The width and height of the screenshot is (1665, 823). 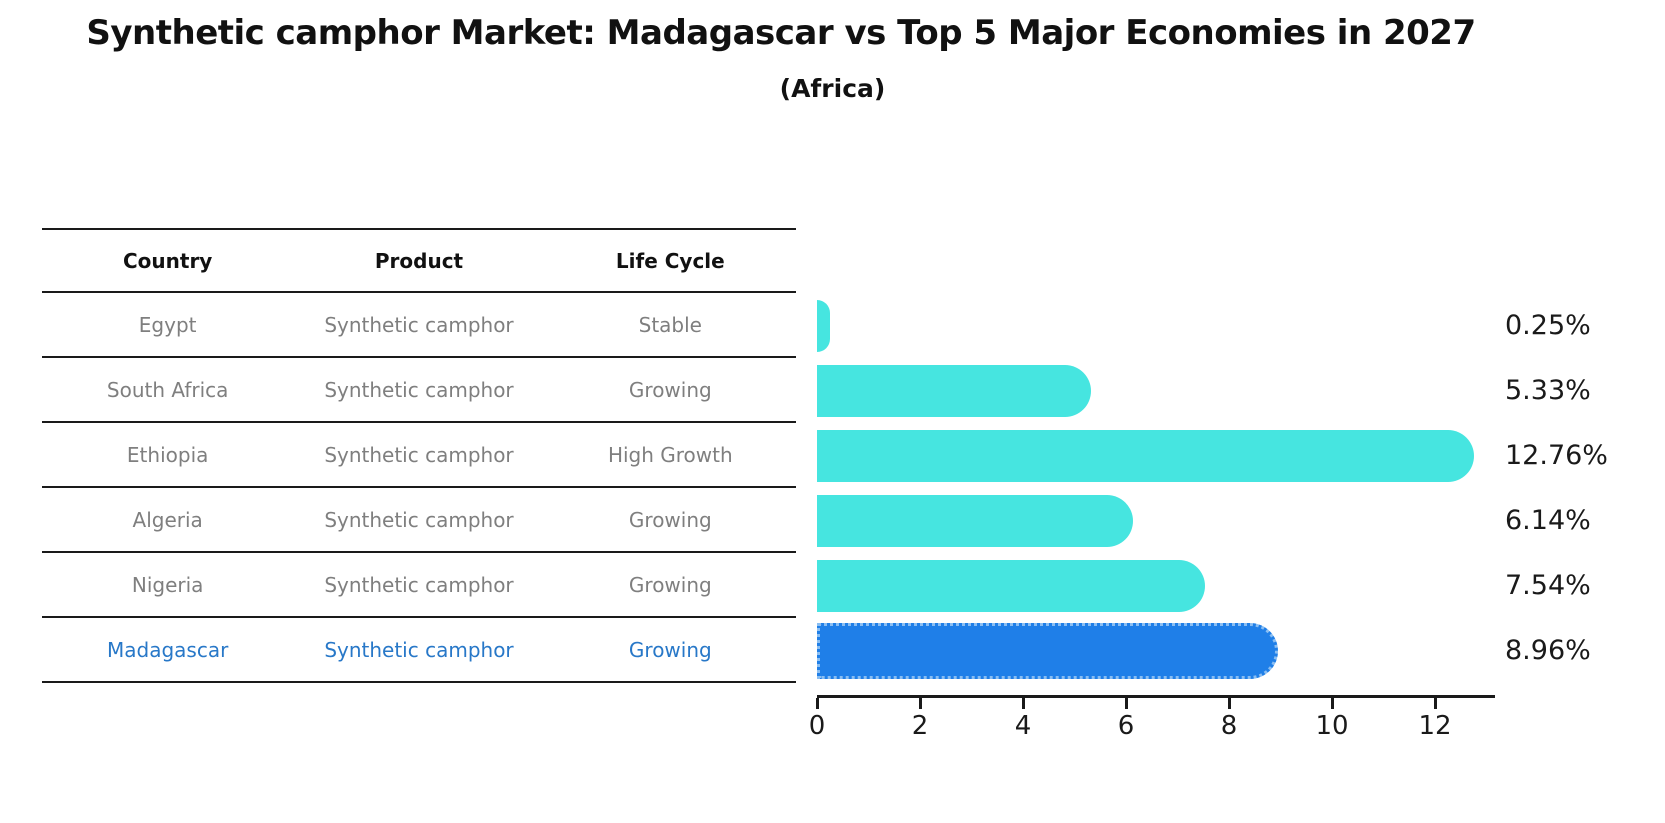 What do you see at coordinates (1126, 726) in the screenshot?
I see `x-axis-tick-label: 6` at bounding box center [1126, 726].